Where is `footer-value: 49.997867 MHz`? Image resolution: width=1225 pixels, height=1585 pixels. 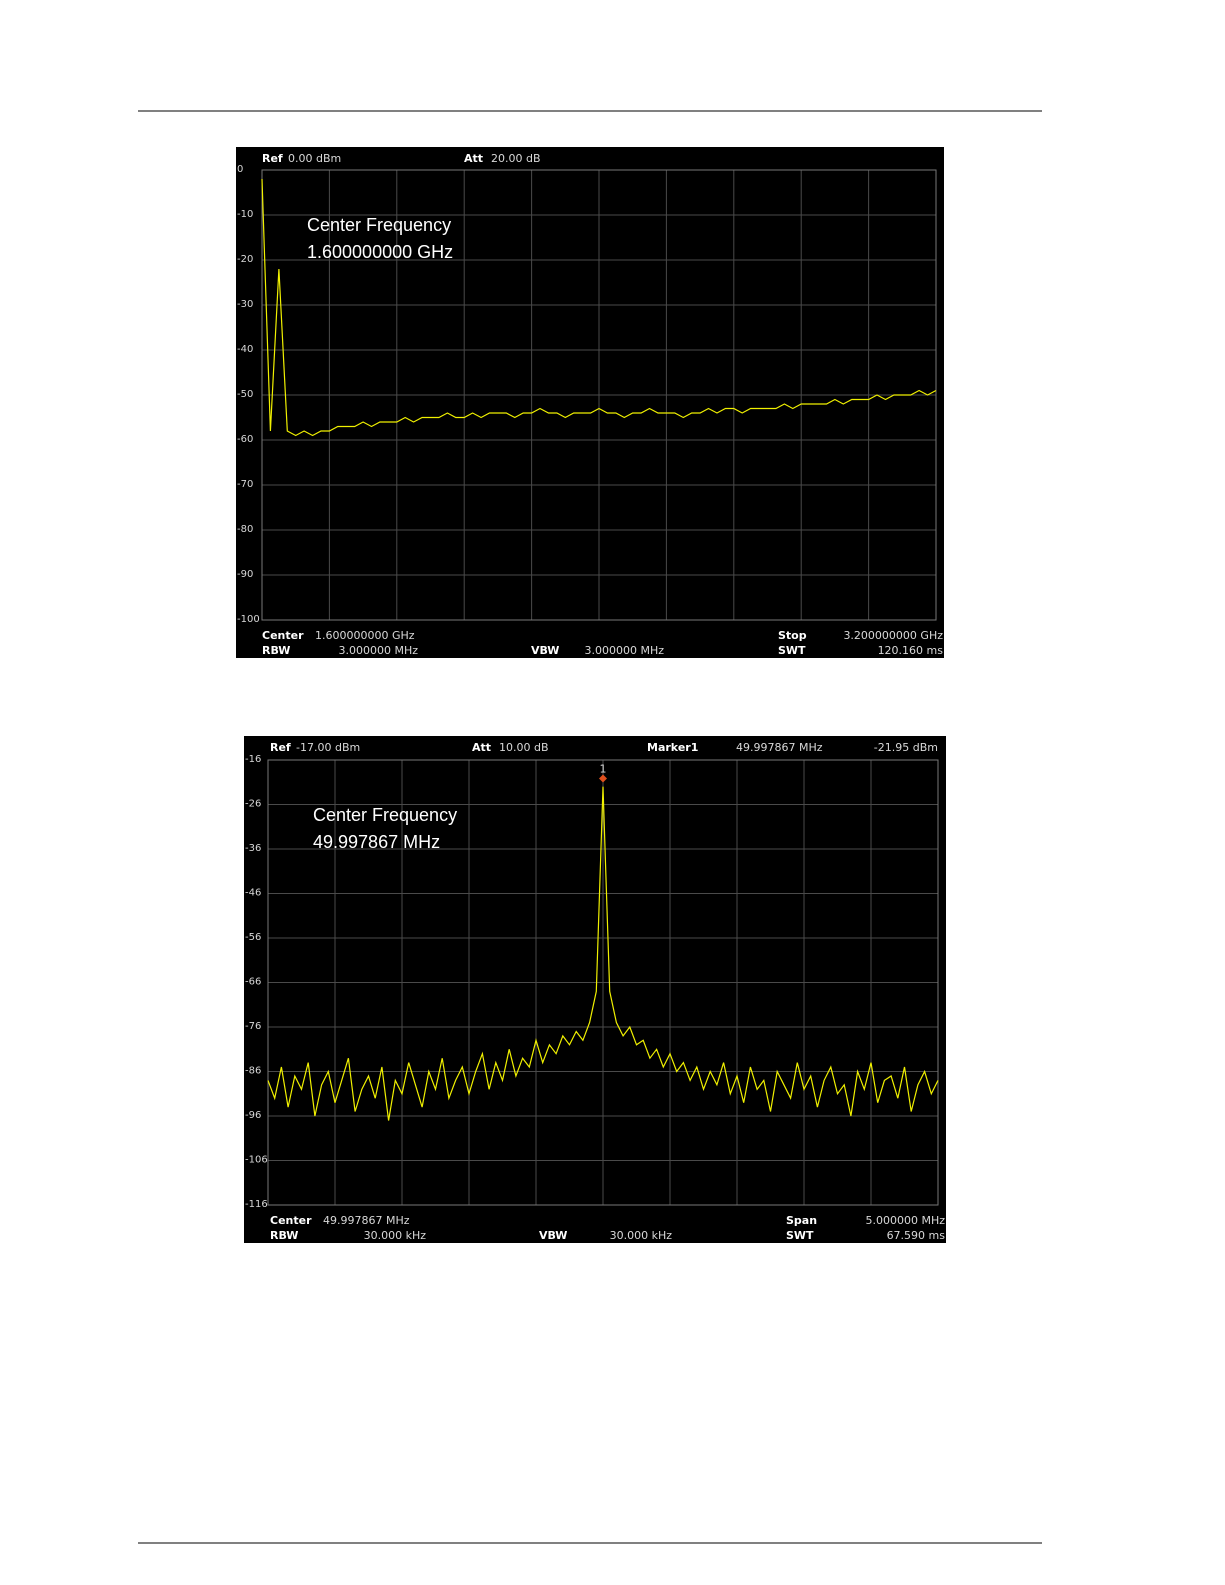
footer-value: 49.997867 MHz is located at coordinates (366, 1220).